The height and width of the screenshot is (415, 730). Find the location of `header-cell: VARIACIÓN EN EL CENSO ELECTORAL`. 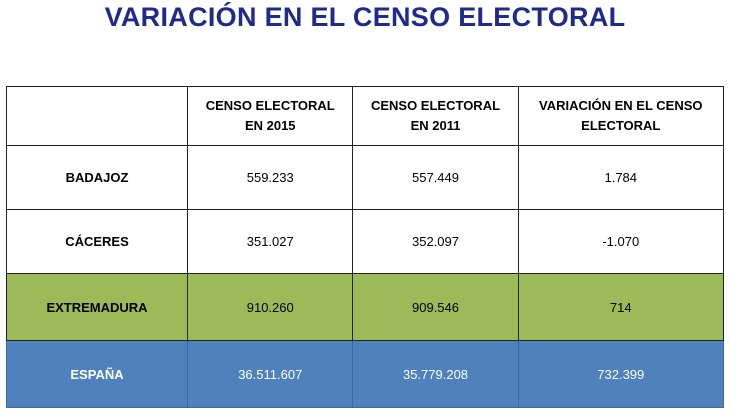

header-cell: VARIACIÓN EN EL CENSO ELECTORAL is located at coordinates (621, 116).